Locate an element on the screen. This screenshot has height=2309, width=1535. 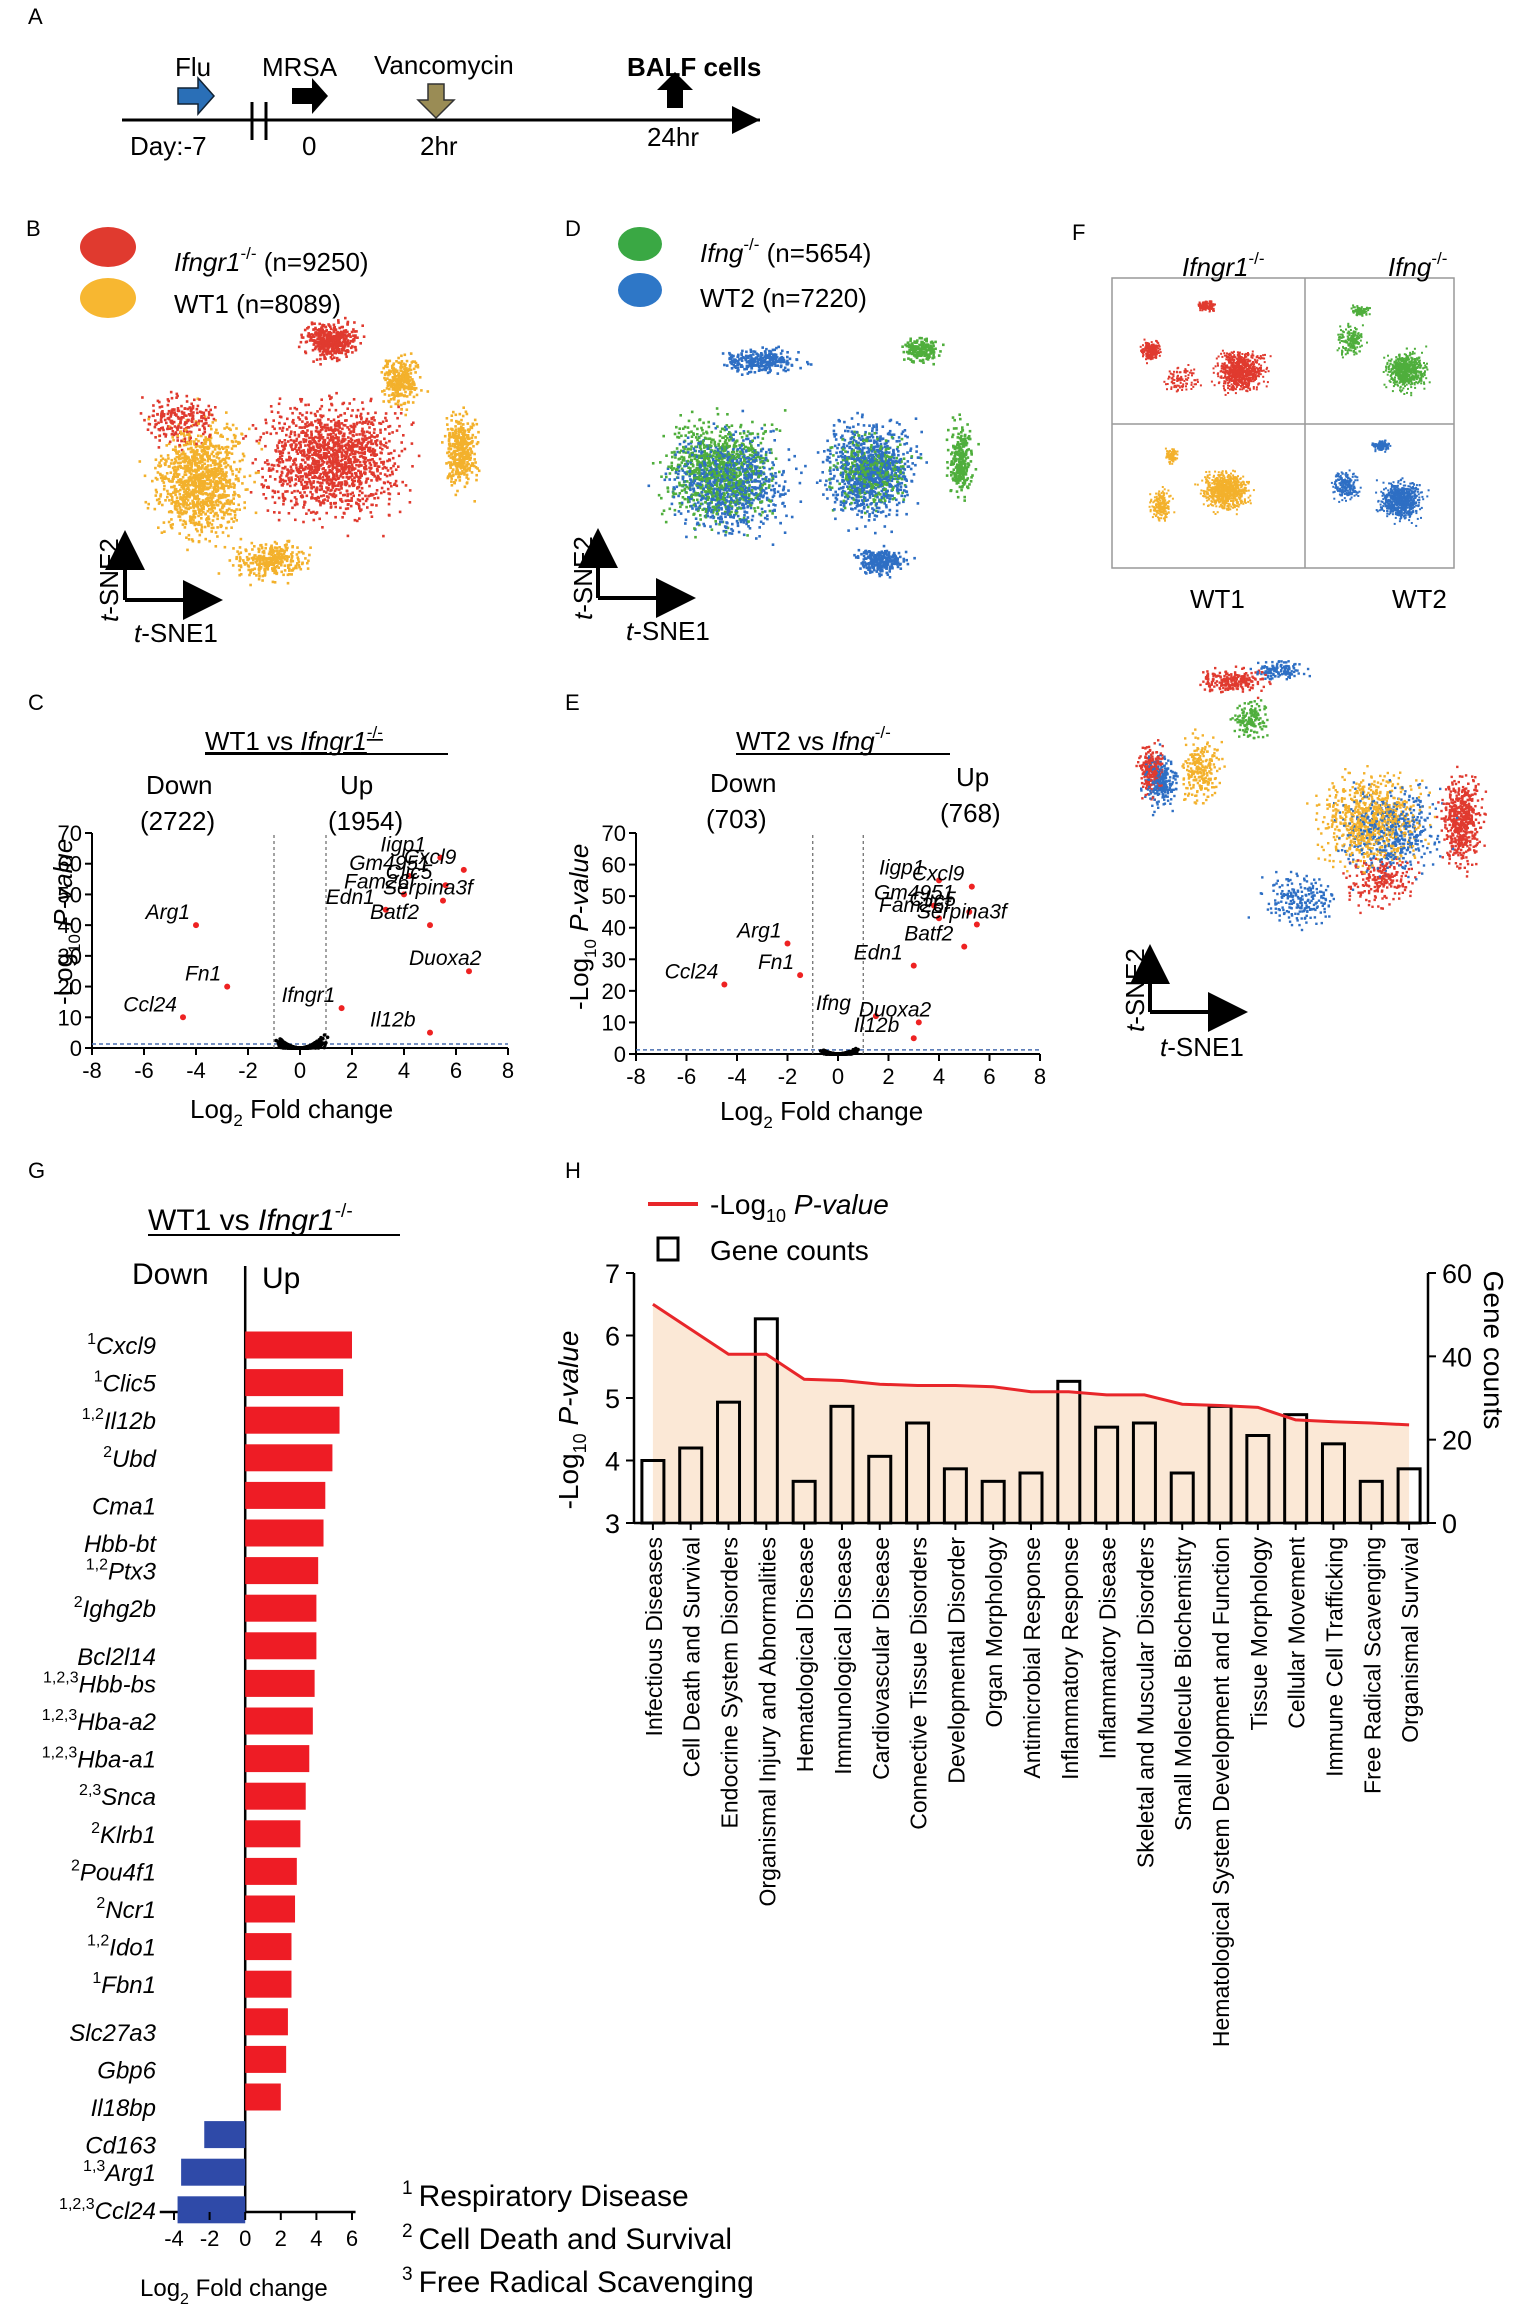
facet-grid-border is located at coordinates (1283, 423).